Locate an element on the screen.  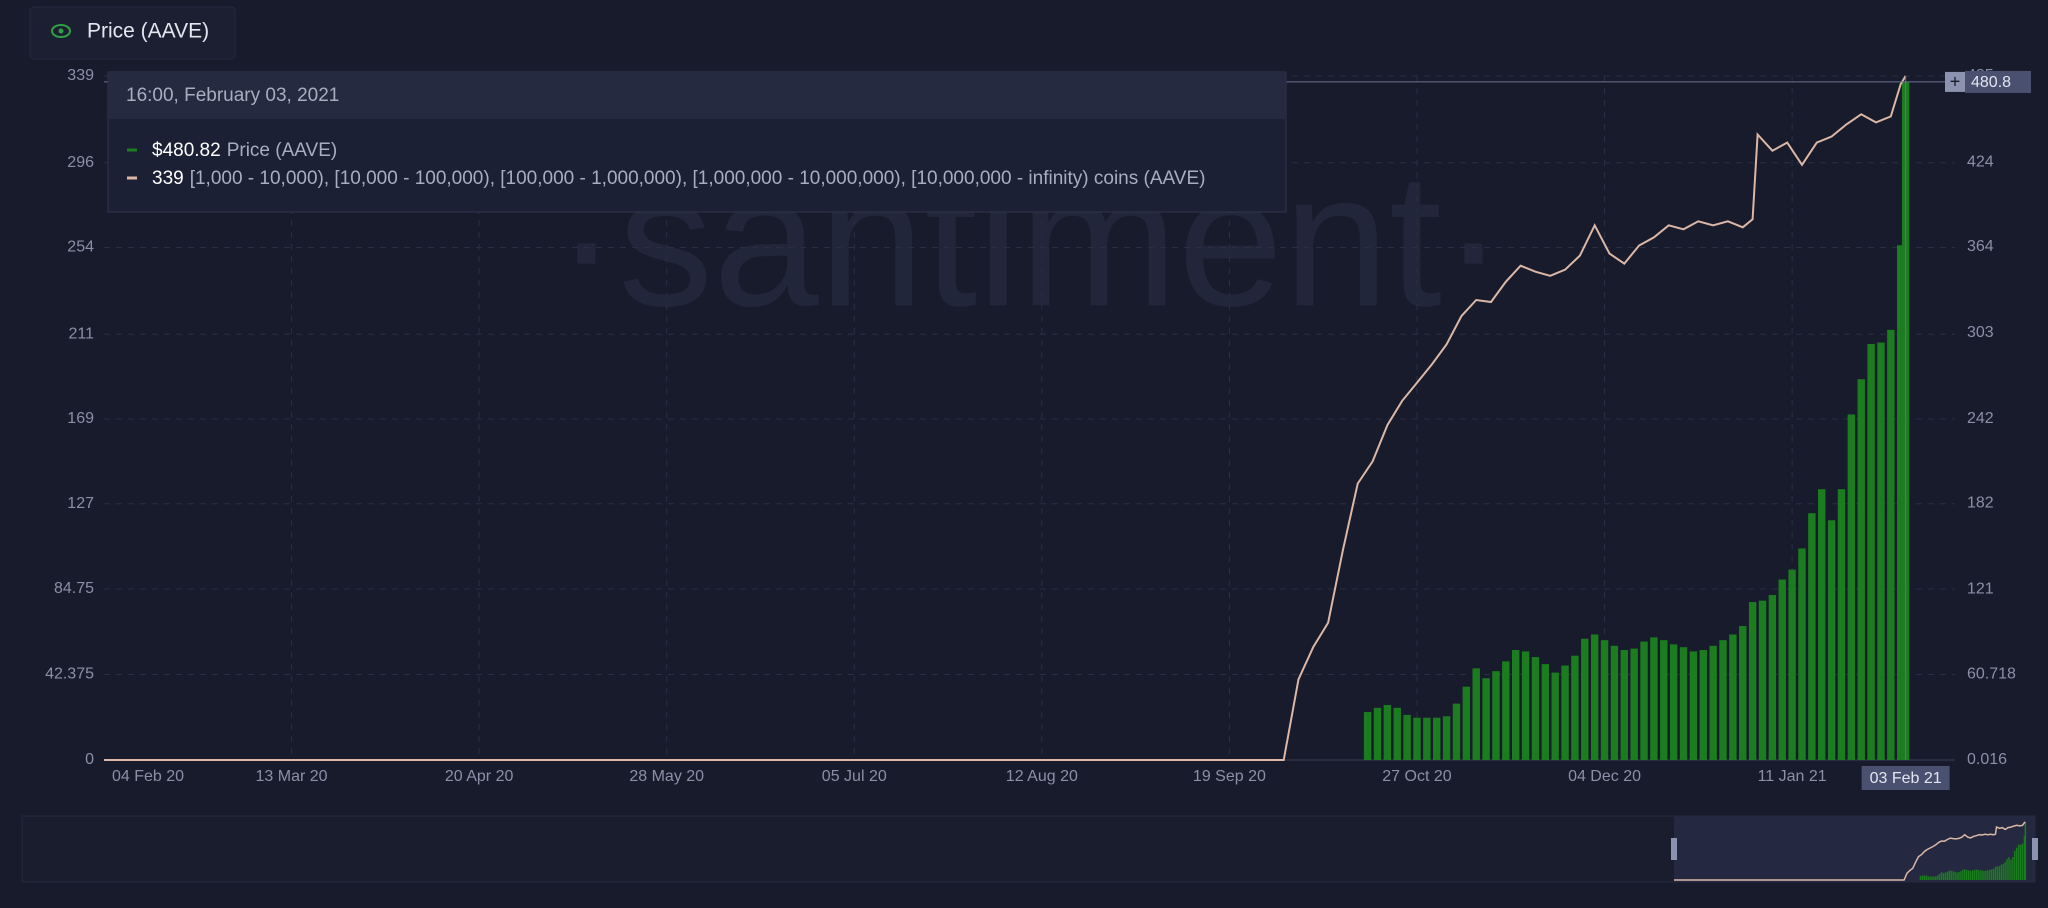
legend-eye-icon is located at coordinates (61, 31).